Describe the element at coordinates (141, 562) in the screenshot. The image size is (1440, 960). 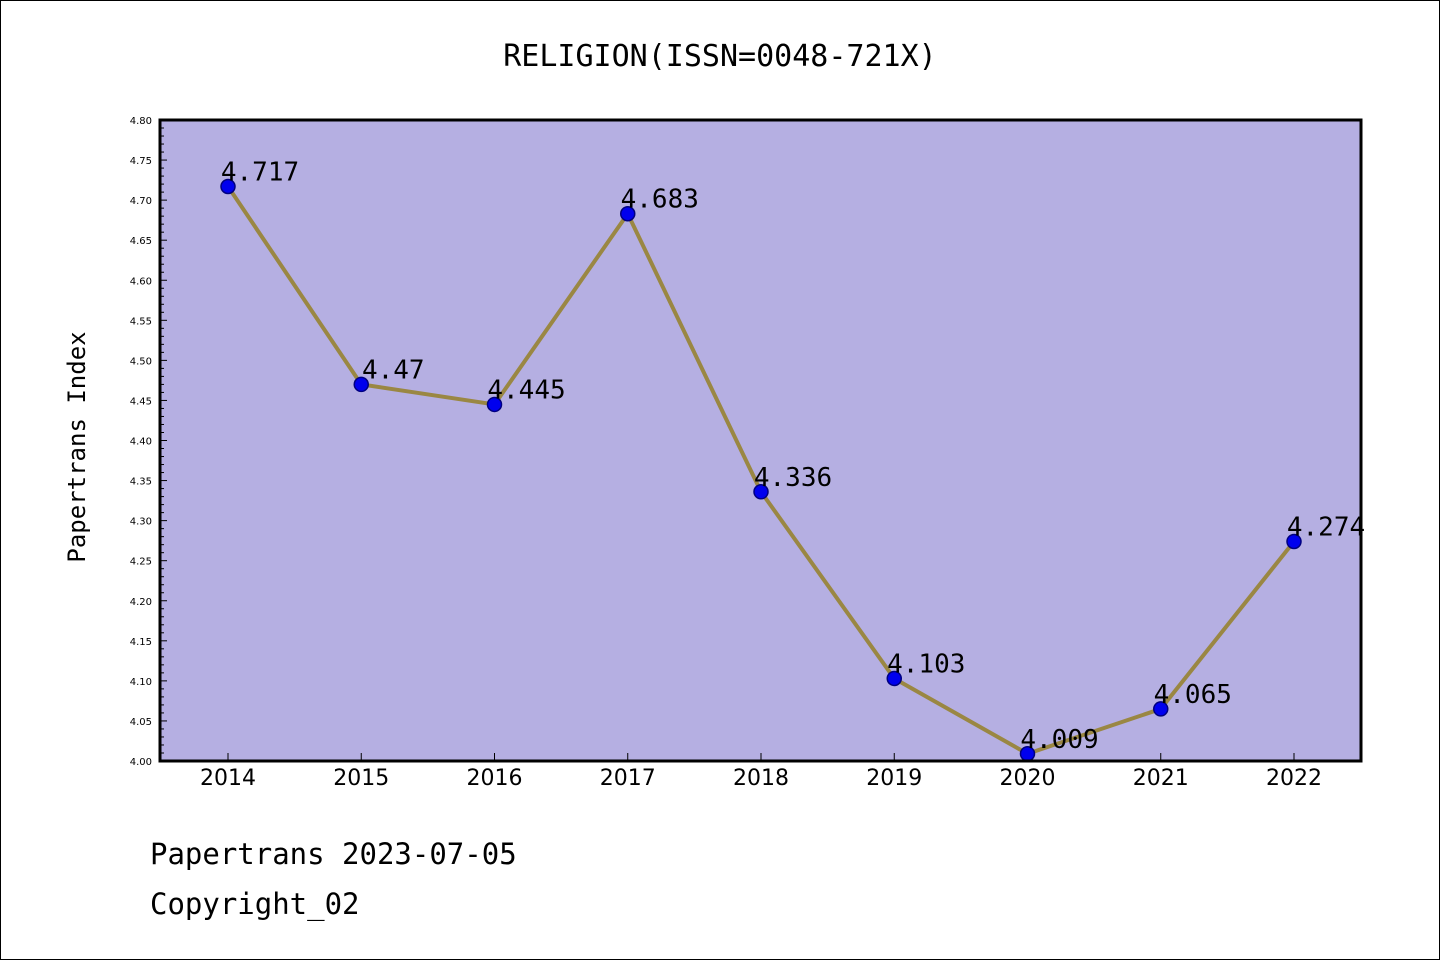
I see `y-tick-label: 4.25` at that location.